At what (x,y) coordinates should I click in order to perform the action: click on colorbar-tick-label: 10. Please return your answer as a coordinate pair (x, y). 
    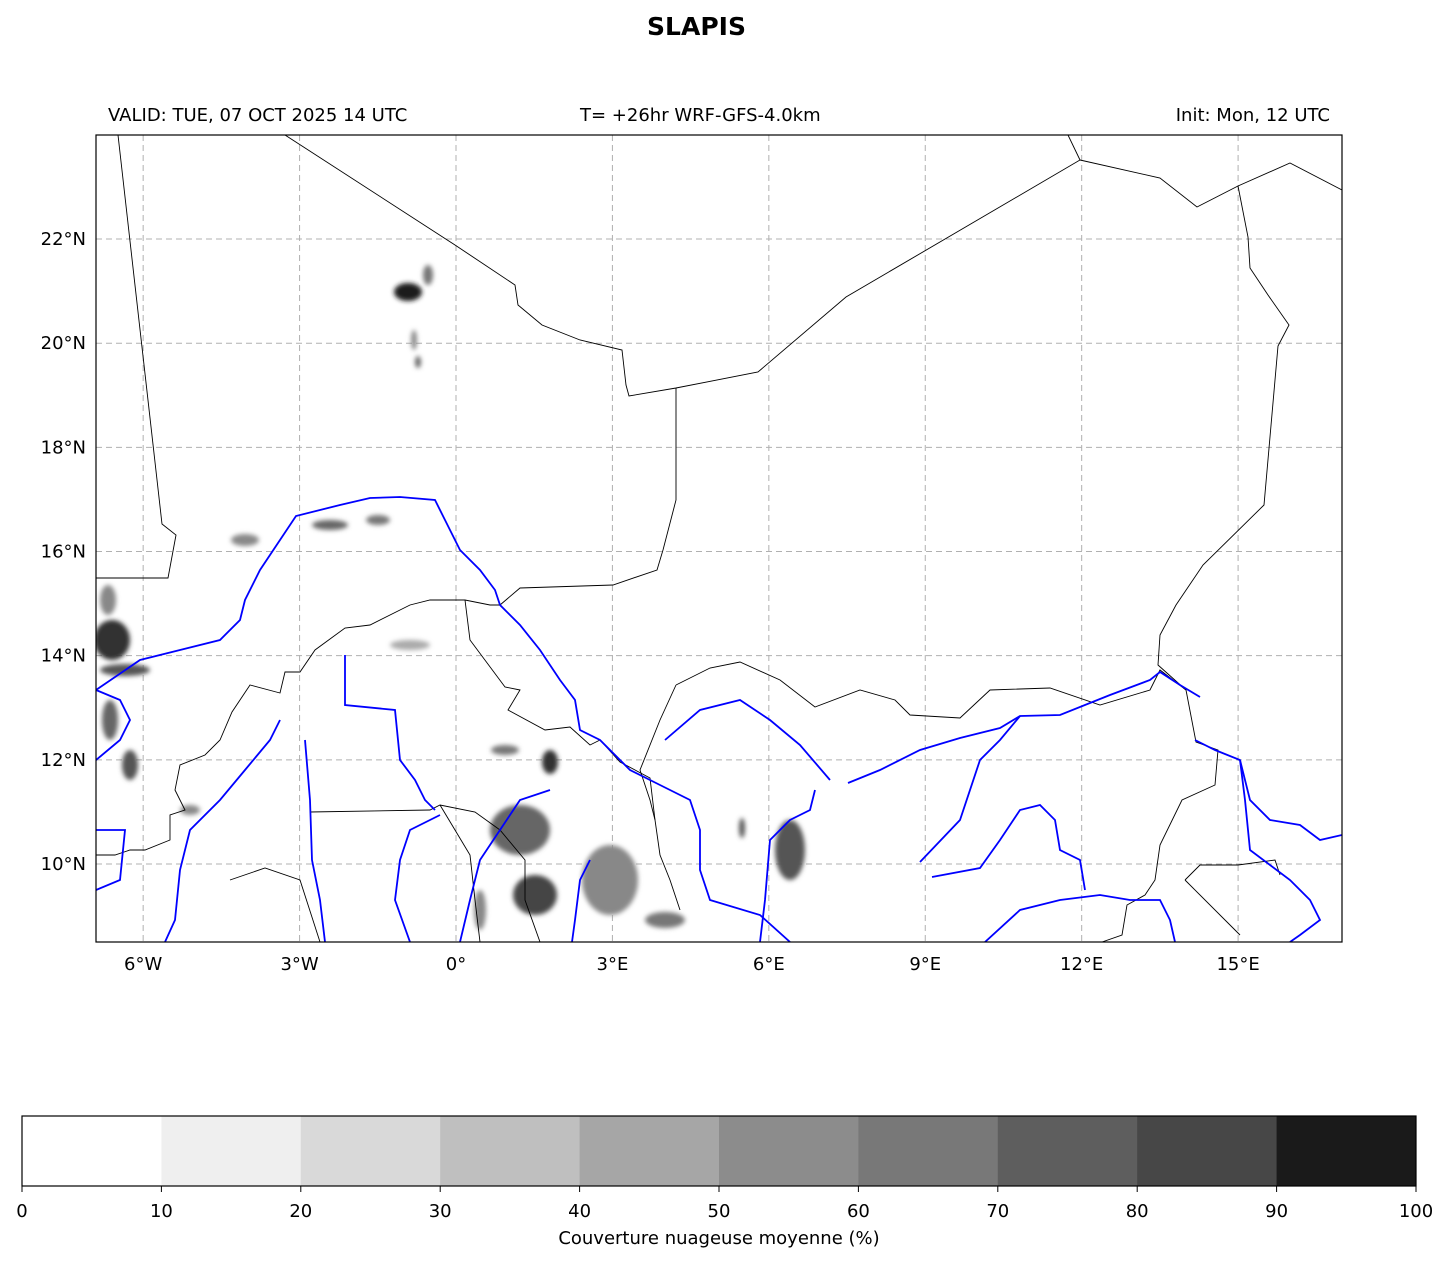
    Looking at the image, I should click on (161, 1211).